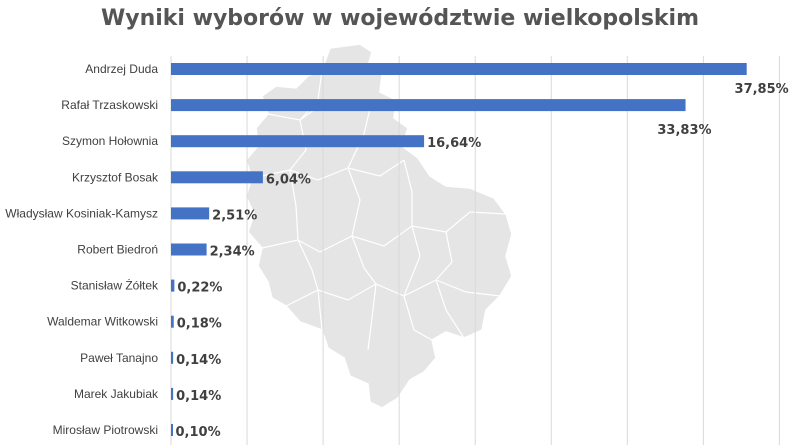 The height and width of the screenshot is (445, 800). What do you see at coordinates (684, 130) in the screenshot?
I see `value-label: 33,83%` at bounding box center [684, 130].